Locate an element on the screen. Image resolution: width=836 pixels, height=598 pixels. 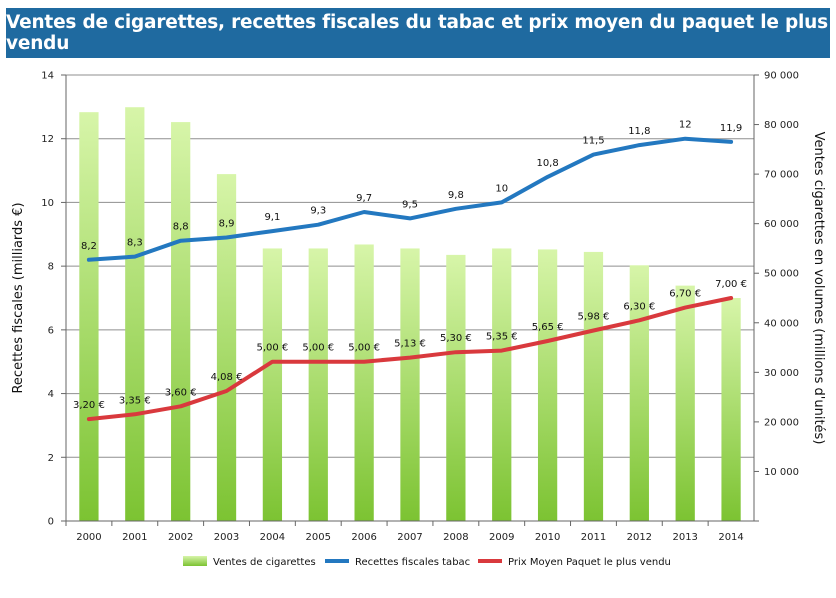
legend-label-prix: Prix Moyen Paquet le plus vendu is located at coordinates (589, 562).